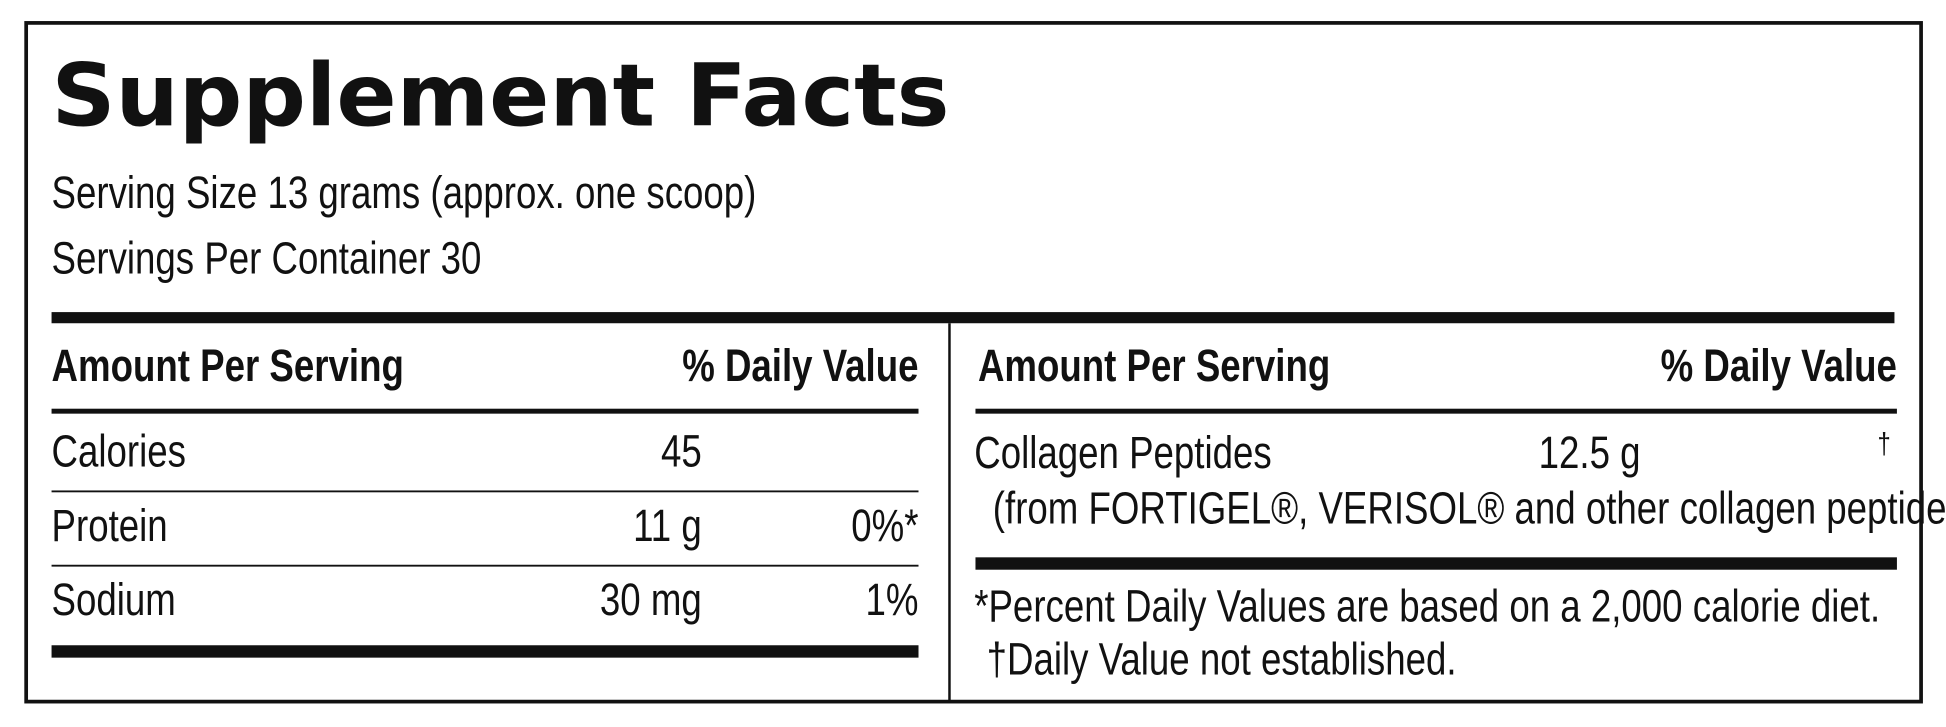  What do you see at coordinates (119, 451) in the screenshot?
I see `nutrient-name: Calories` at bounding box center [119, 451].